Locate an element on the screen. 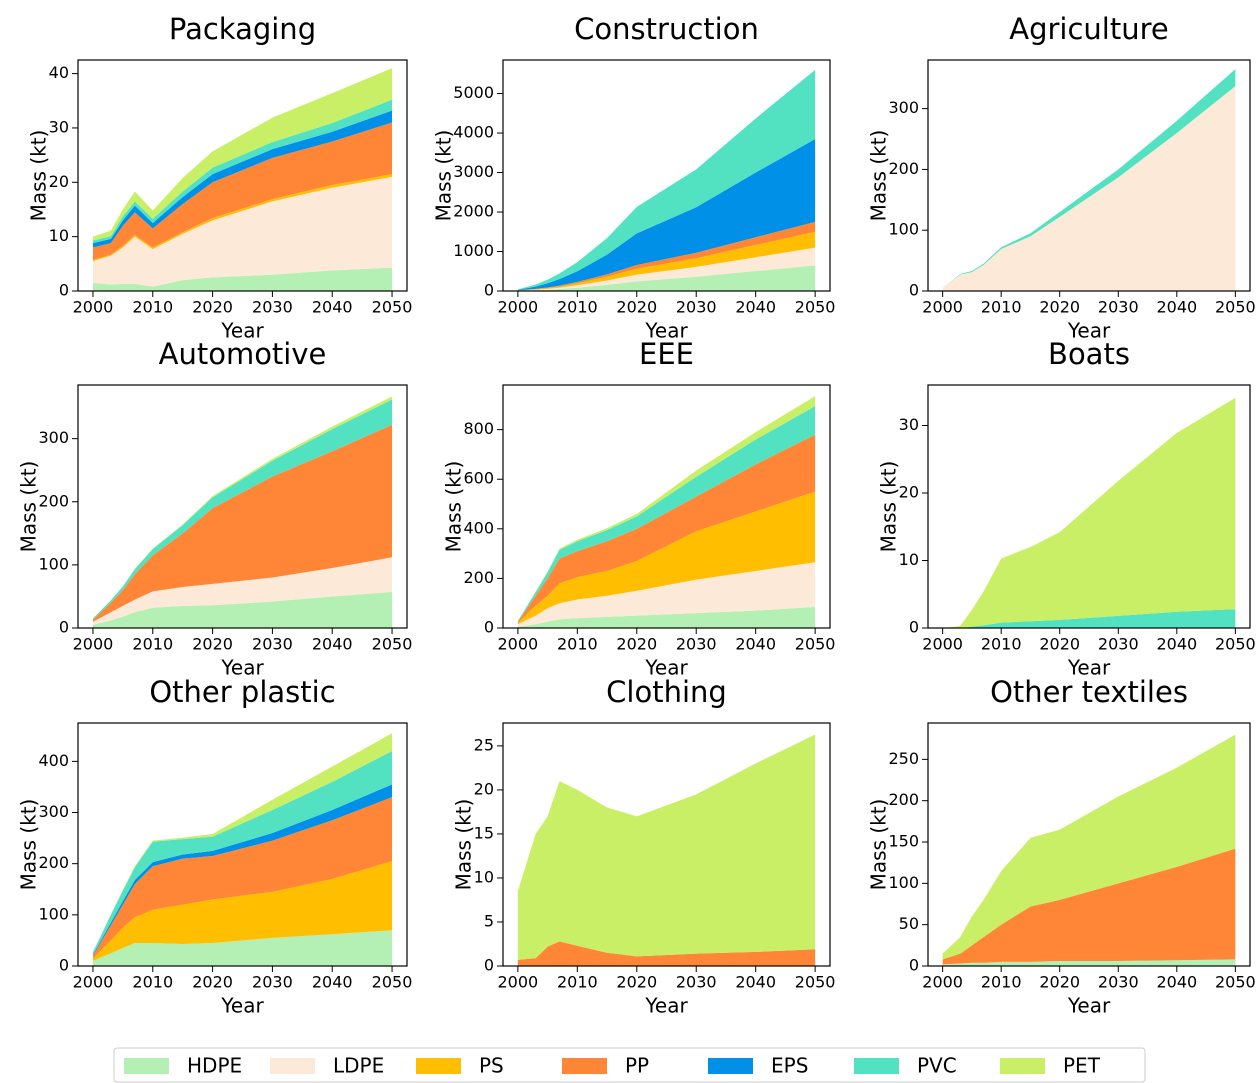  chart-title: Construction is located at coordinates (666, 29).